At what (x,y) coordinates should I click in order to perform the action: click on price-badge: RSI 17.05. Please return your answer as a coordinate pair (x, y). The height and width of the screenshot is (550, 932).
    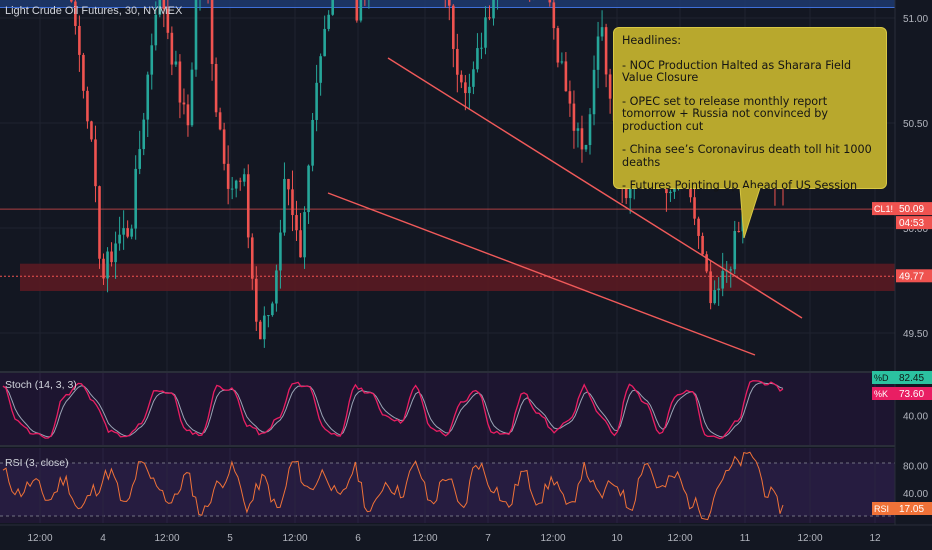
    Looking at the image, I should click on (902, 508).